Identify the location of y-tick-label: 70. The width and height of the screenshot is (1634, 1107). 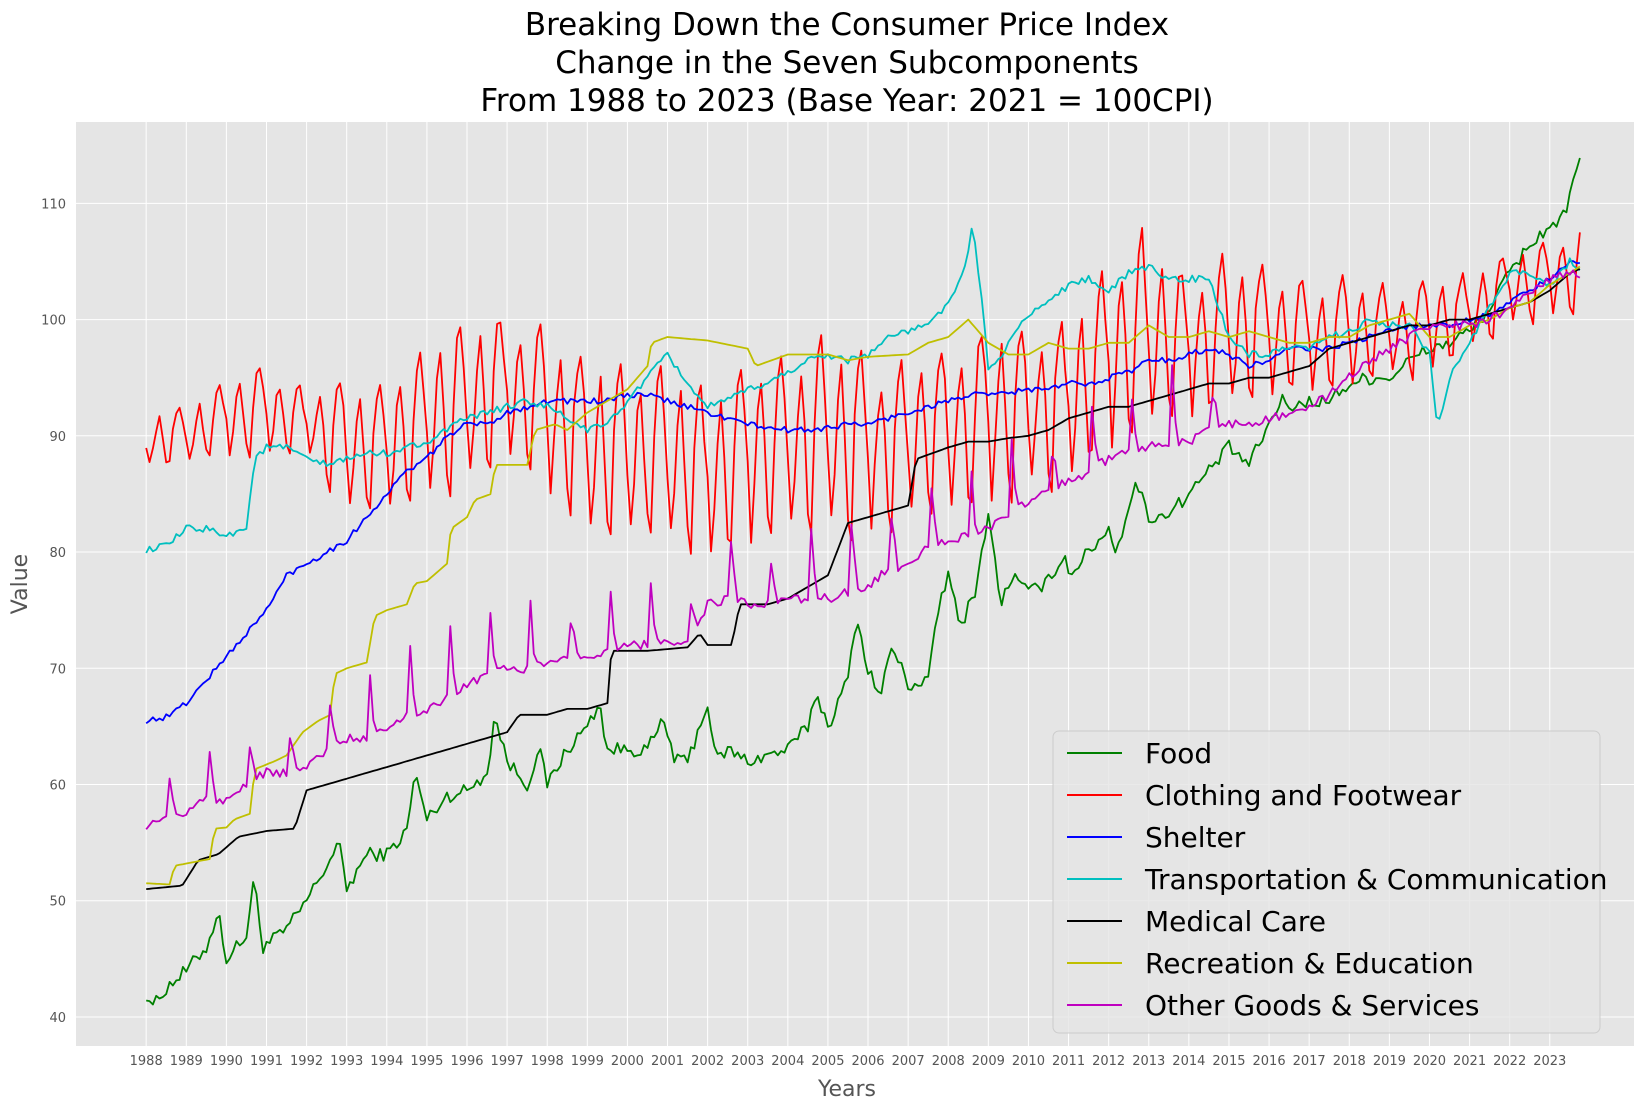
(57, 669).